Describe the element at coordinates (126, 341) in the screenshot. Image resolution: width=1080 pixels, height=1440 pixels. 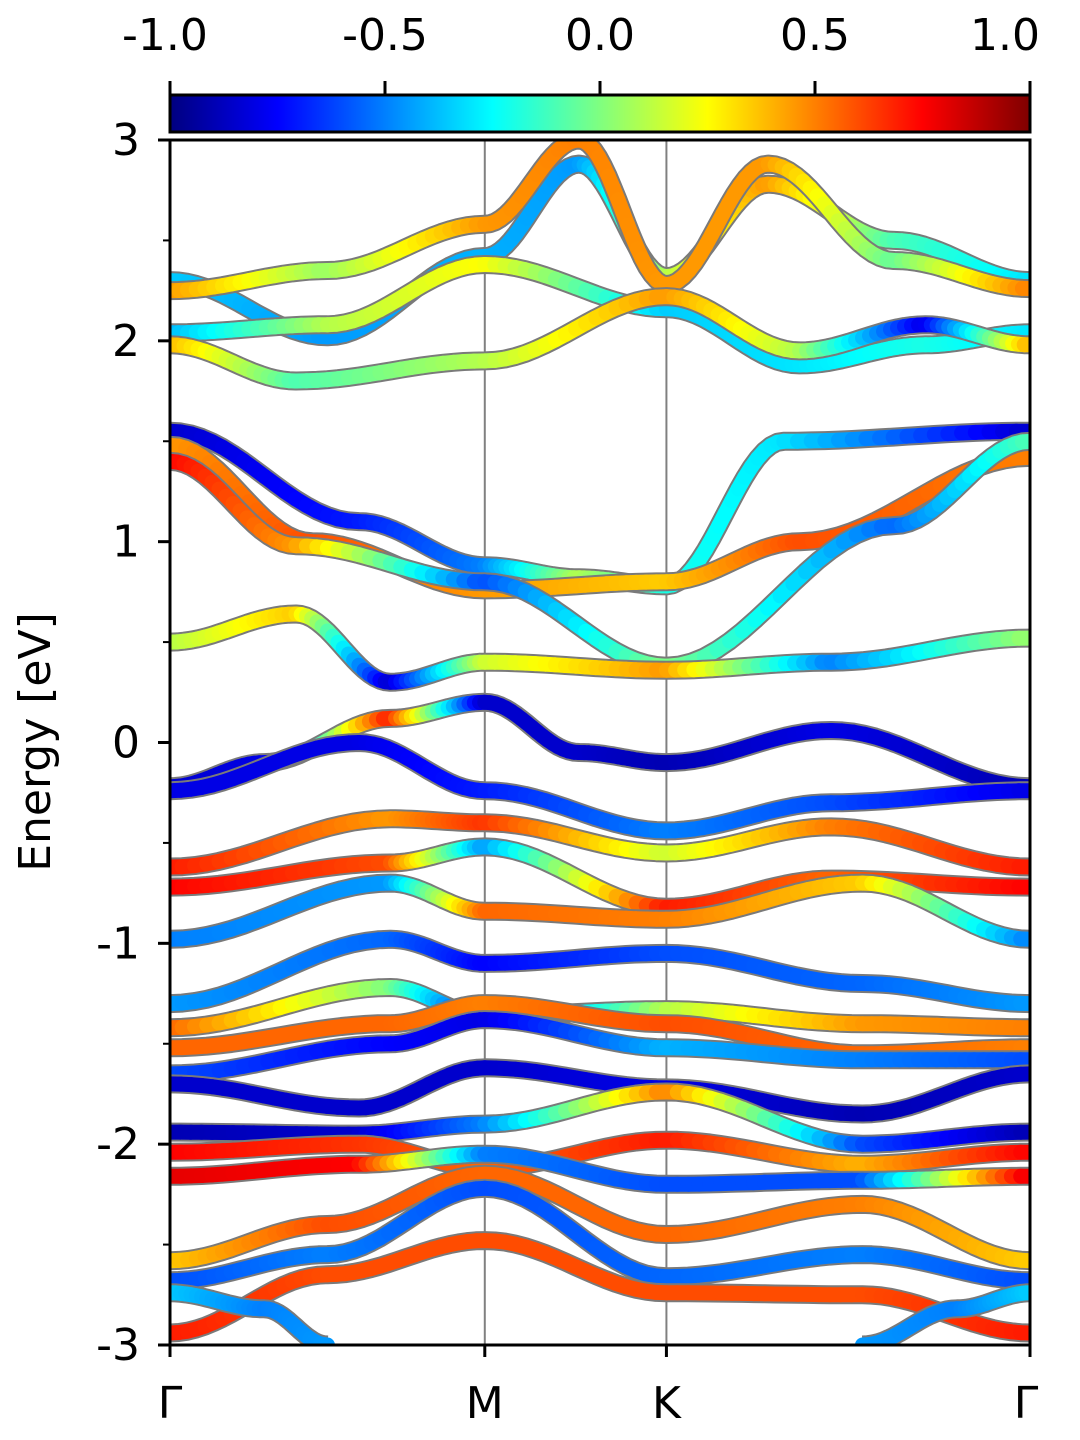
I see `y-tick-label: 2` at that location.